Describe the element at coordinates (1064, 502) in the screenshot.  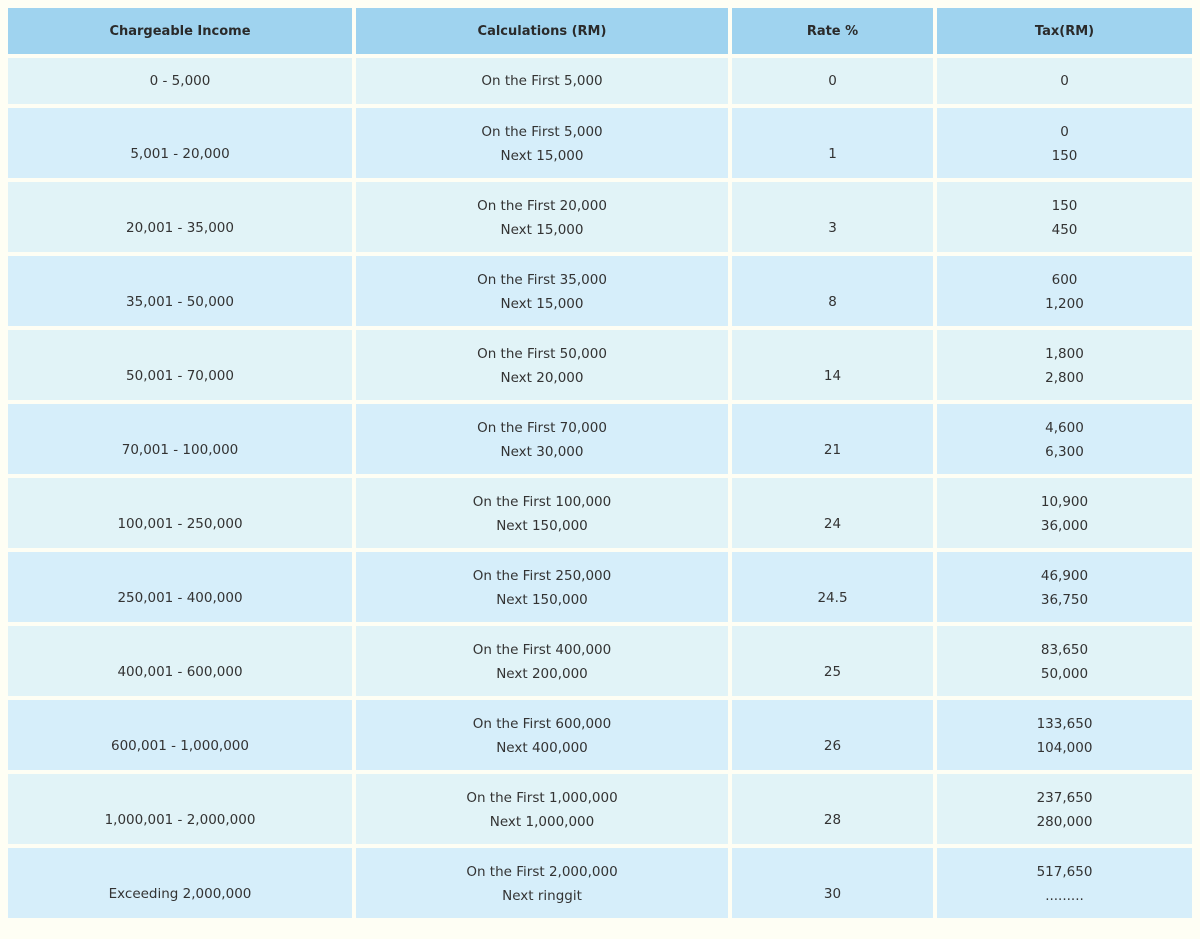
I see `tax-line-first: 10,900` at that location.